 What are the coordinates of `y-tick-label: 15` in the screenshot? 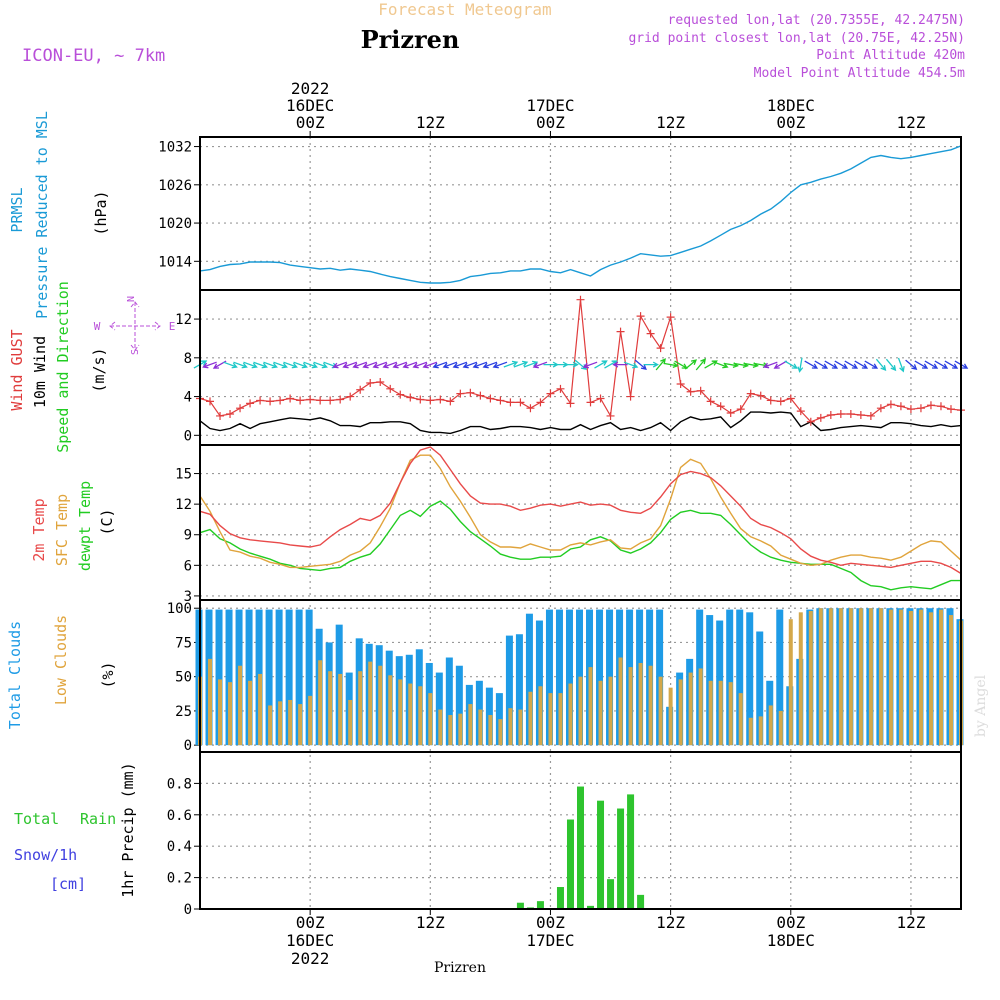 It's located at (183, 475).